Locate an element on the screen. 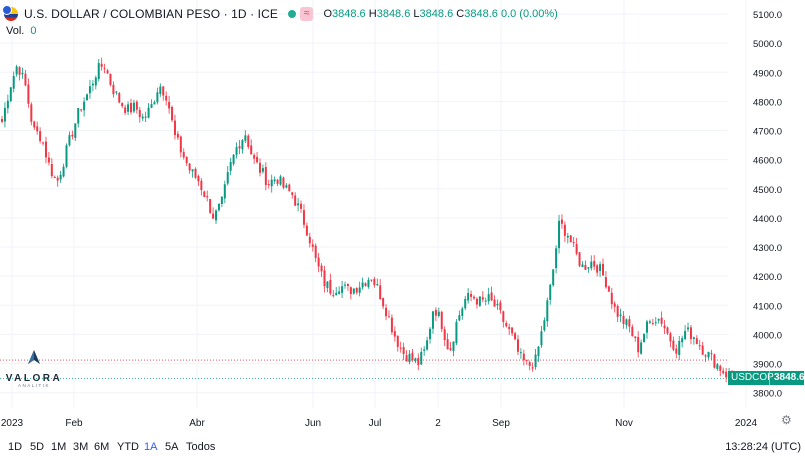  tf-6m: 6M is located at coordinates (102, 447).